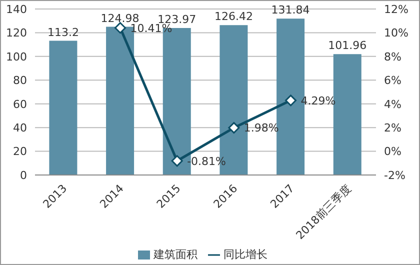 The image size is (420, 265). What do you see at coordinates (20, 81) in the screenshot?
I see `y-tick-label: 80` at bounding box center [20, 81].